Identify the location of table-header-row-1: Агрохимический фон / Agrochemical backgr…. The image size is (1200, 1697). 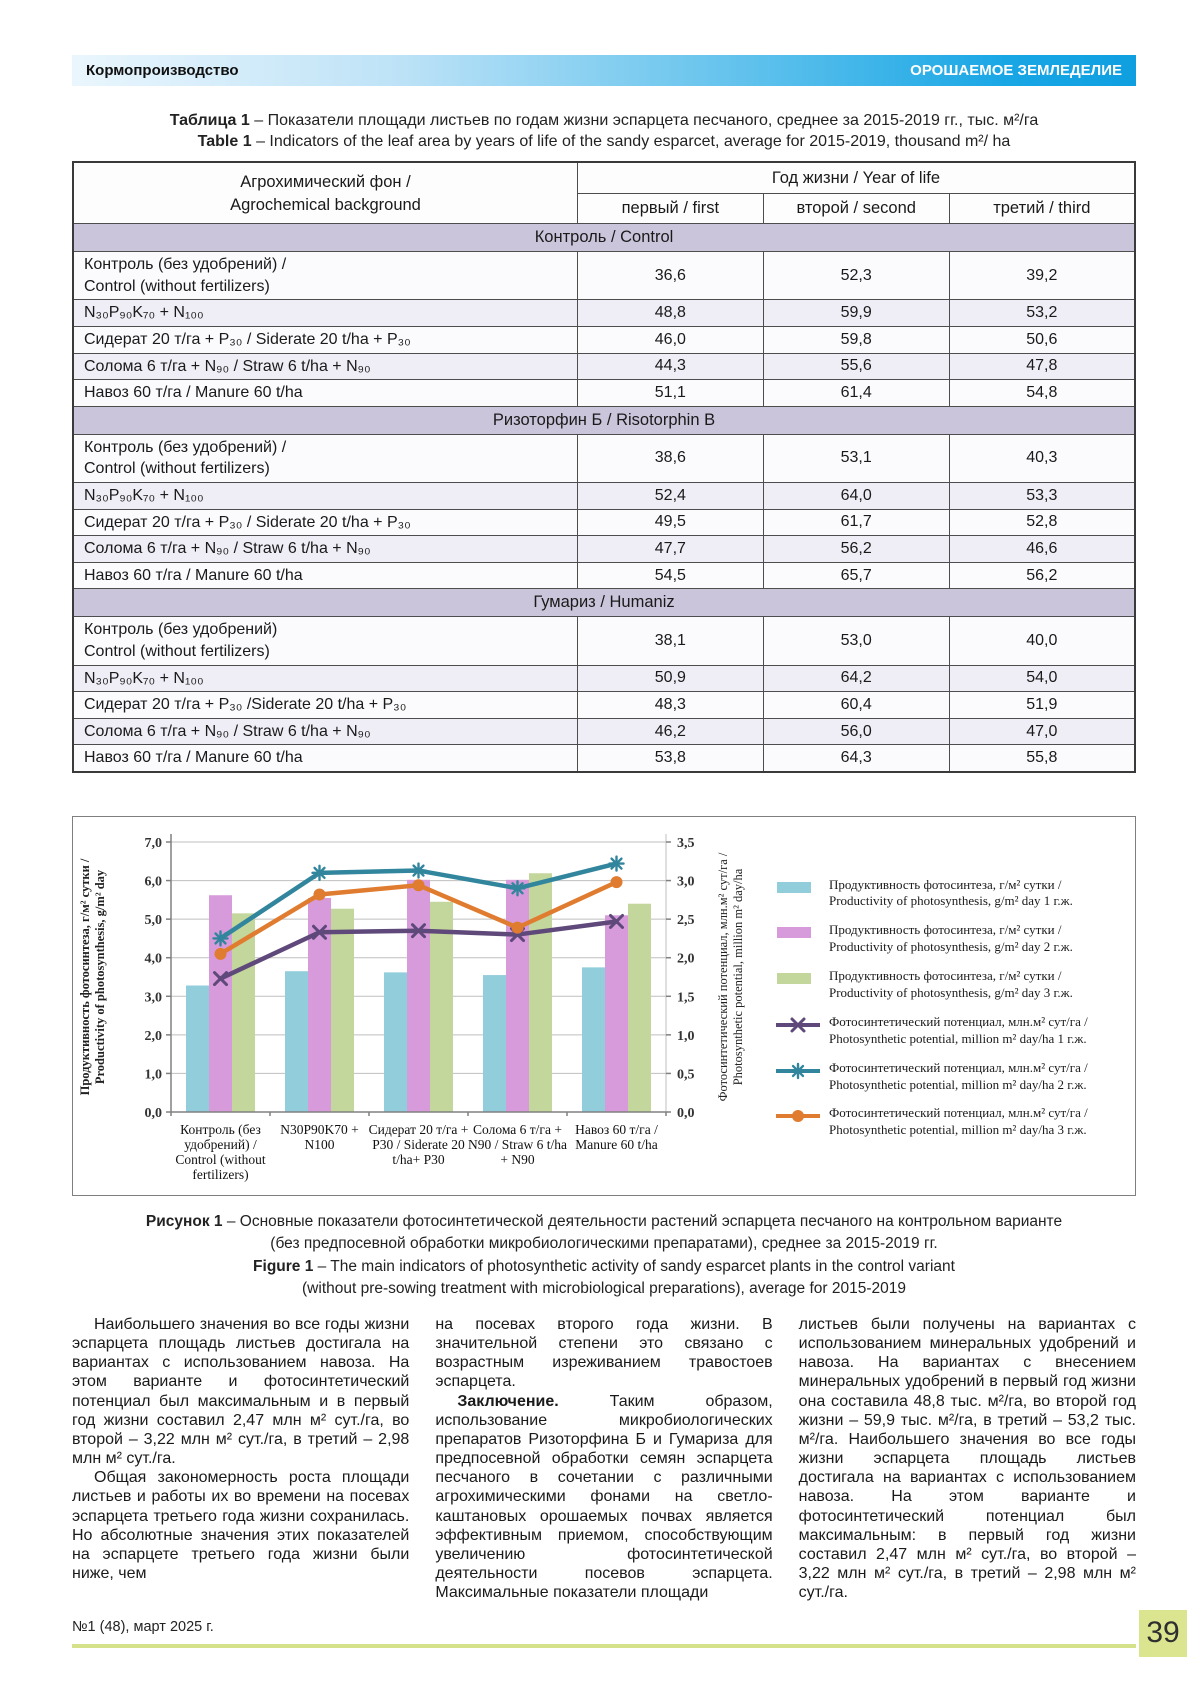
(604, 193).